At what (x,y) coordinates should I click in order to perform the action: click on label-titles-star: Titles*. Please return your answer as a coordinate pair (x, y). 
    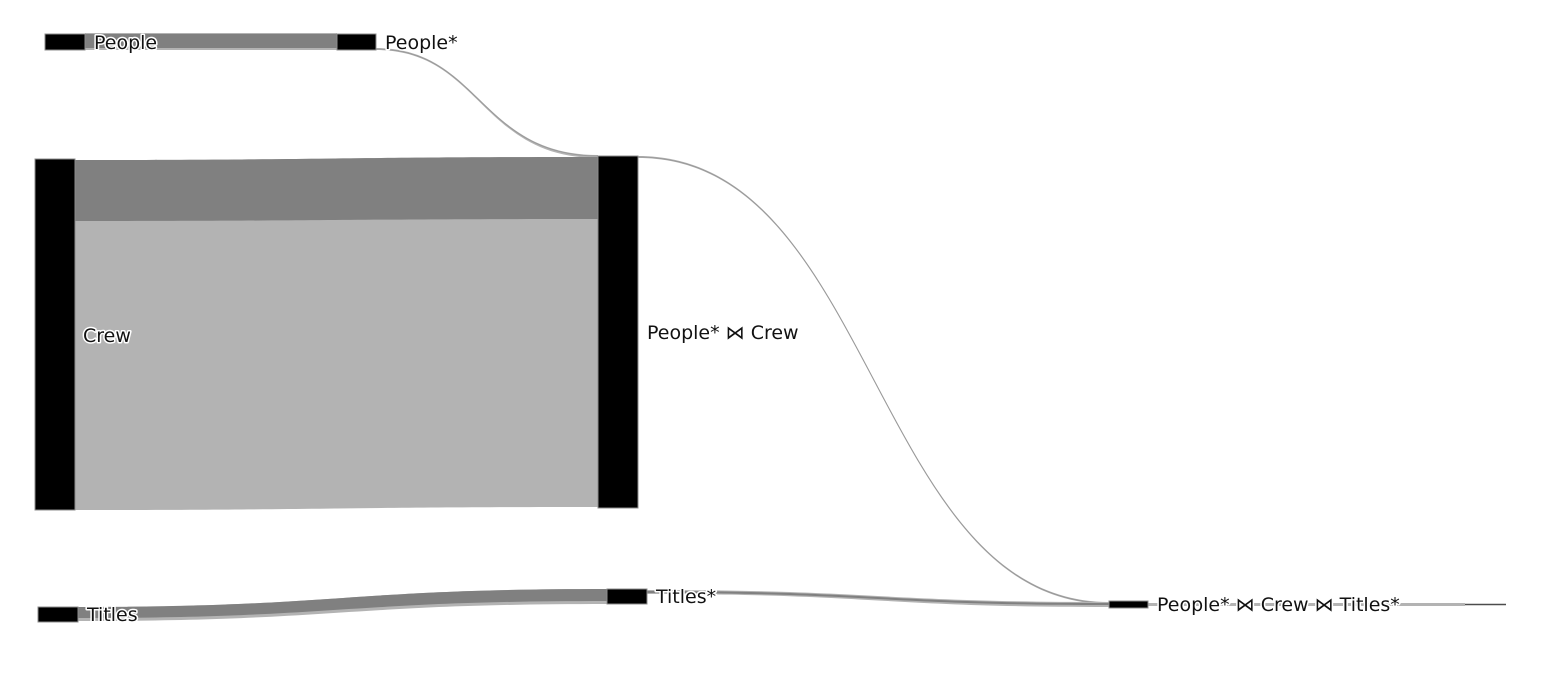
    Looking at the image, I should click on (685, 597).